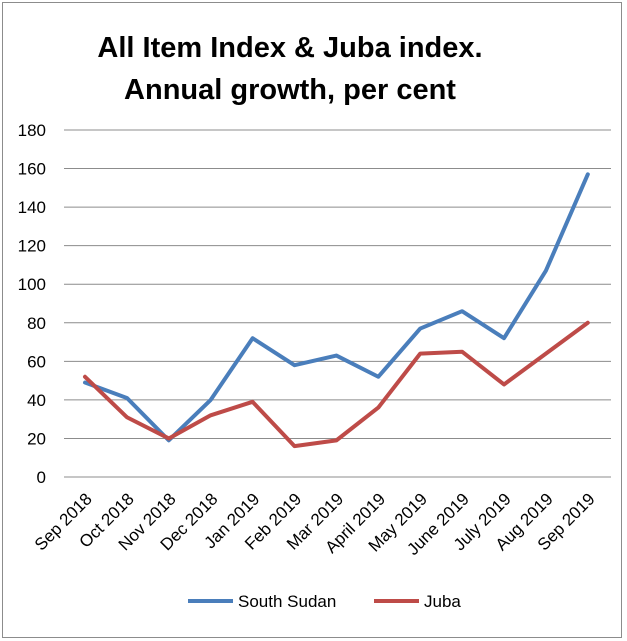  Describe the element at coordinates (41, 477) in the screenshot. I see `y-tick-label: 0` at that location.